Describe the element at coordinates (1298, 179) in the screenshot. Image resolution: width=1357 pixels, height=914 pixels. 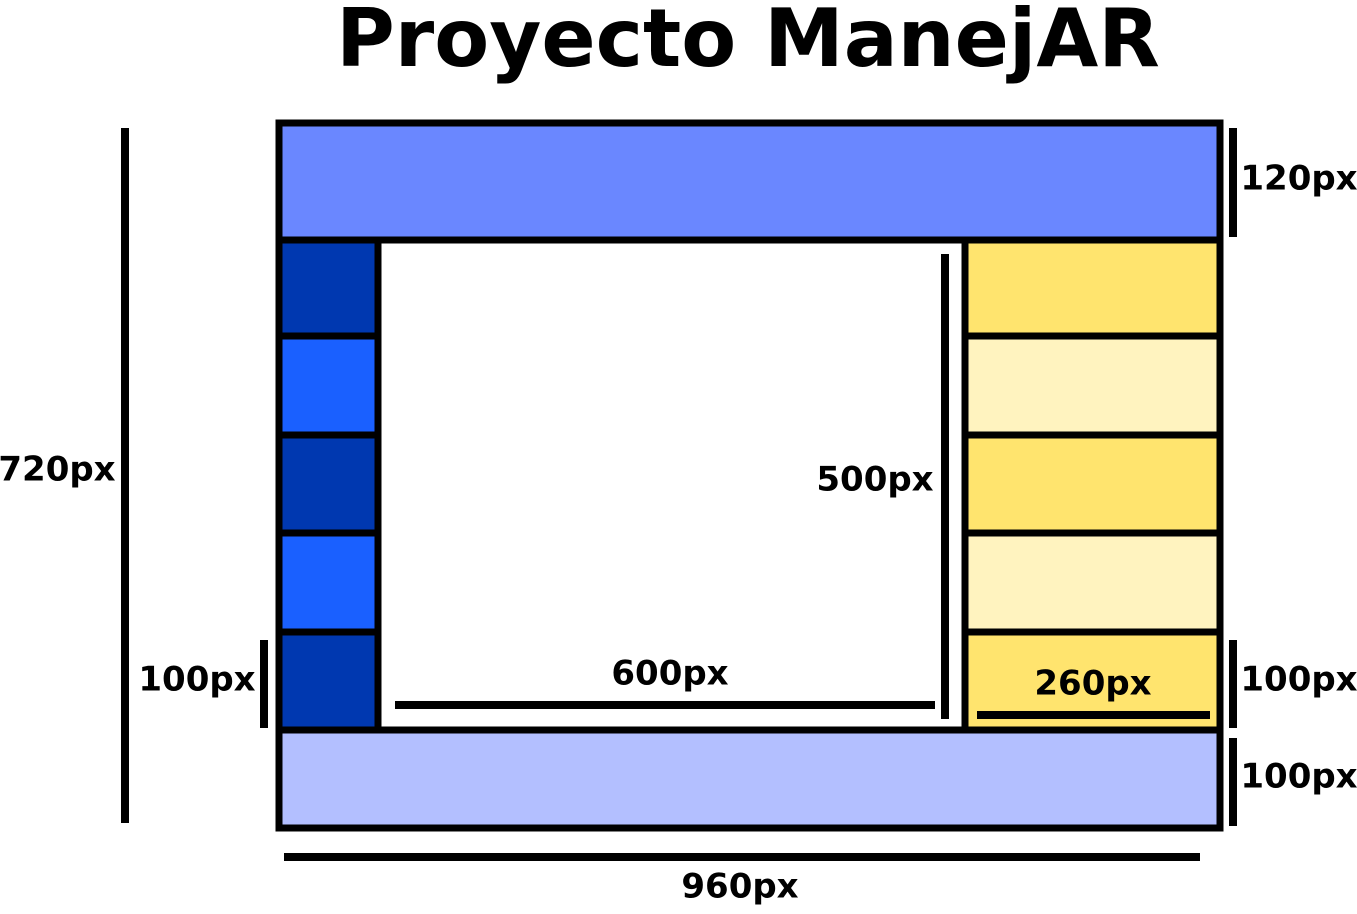
I see `dimension-label: 120px` at that location.